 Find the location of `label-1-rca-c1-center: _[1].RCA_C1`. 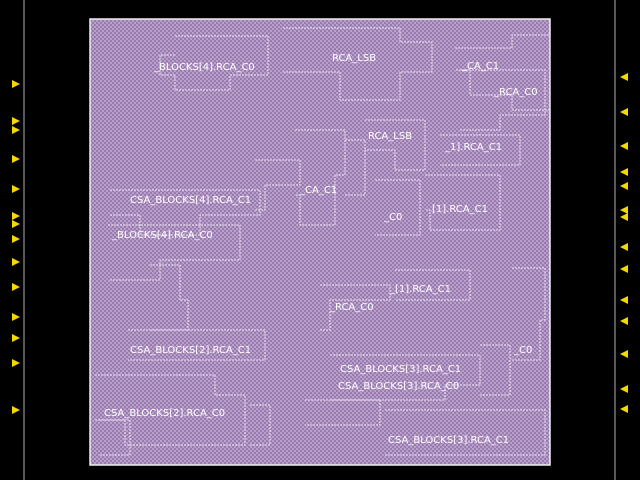

label-1-rca-c1-center: _[1].RCA_C1 is located at coordinates (420, 289).